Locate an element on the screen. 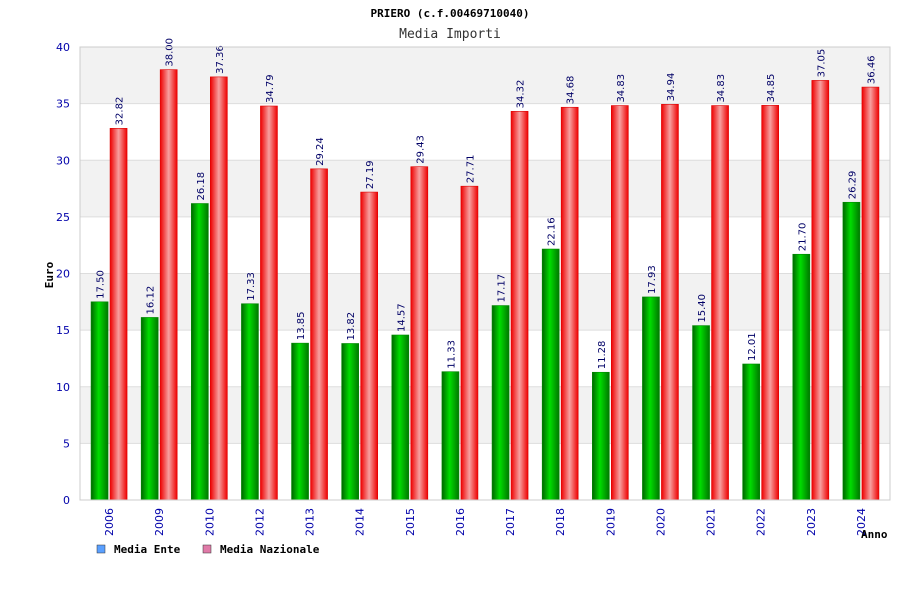 This screenshot has width=900, height=600. legend-swatch-ente is located at coordinates (101, 549).